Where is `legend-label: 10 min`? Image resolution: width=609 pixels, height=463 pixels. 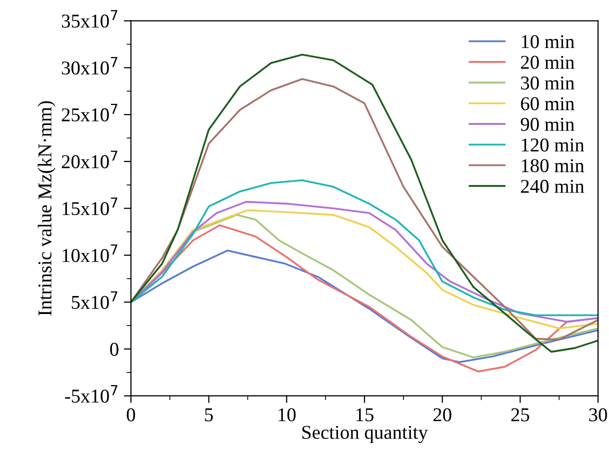 legend-label: 10 min is located at coordinates (548, 41).